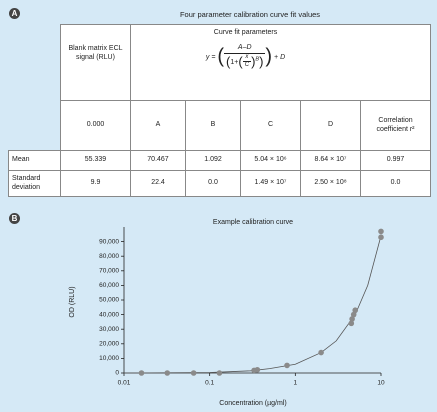 The width and height of the screenshot is (437, 412). Describe the element at coordinates (72, 301) in the screenshot. I see `y-axis-label: OD (RLU)` at that location.